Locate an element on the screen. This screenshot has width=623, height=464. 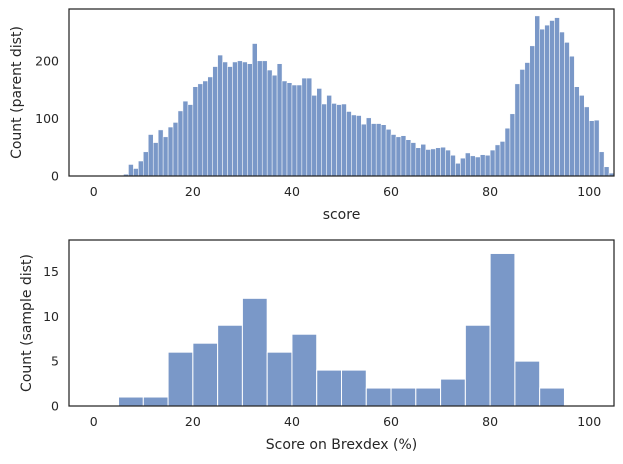
parent-x-tick-label: 60 is located at coordinates (391, 191).